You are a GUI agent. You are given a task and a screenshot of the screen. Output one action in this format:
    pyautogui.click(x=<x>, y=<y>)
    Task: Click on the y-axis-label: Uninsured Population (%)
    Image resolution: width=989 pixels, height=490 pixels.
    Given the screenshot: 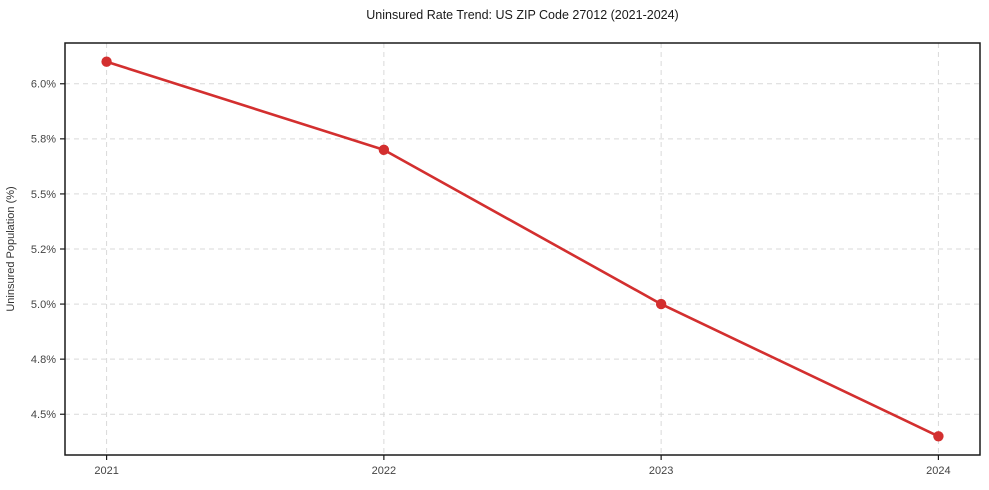 What is the action you would take?
    pyautogui.click(x=11, y=248)
    